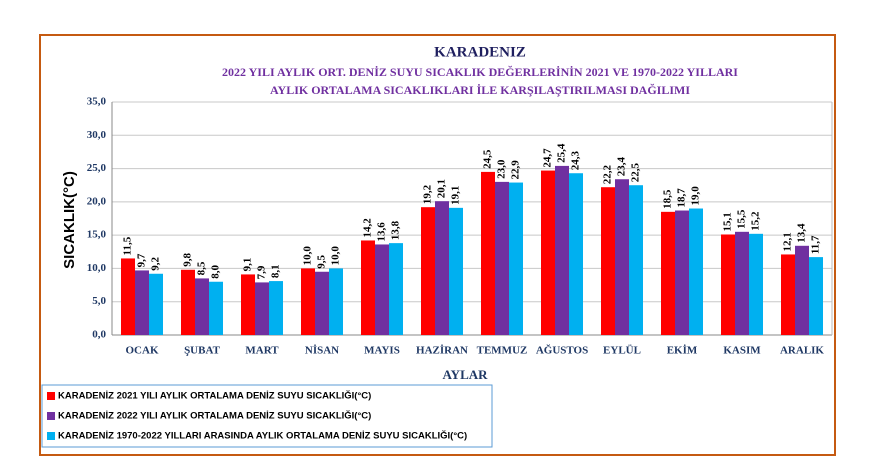 This screenshot has width=880, height=468. I want to click on value-label: 22,5, so click(636, 172).